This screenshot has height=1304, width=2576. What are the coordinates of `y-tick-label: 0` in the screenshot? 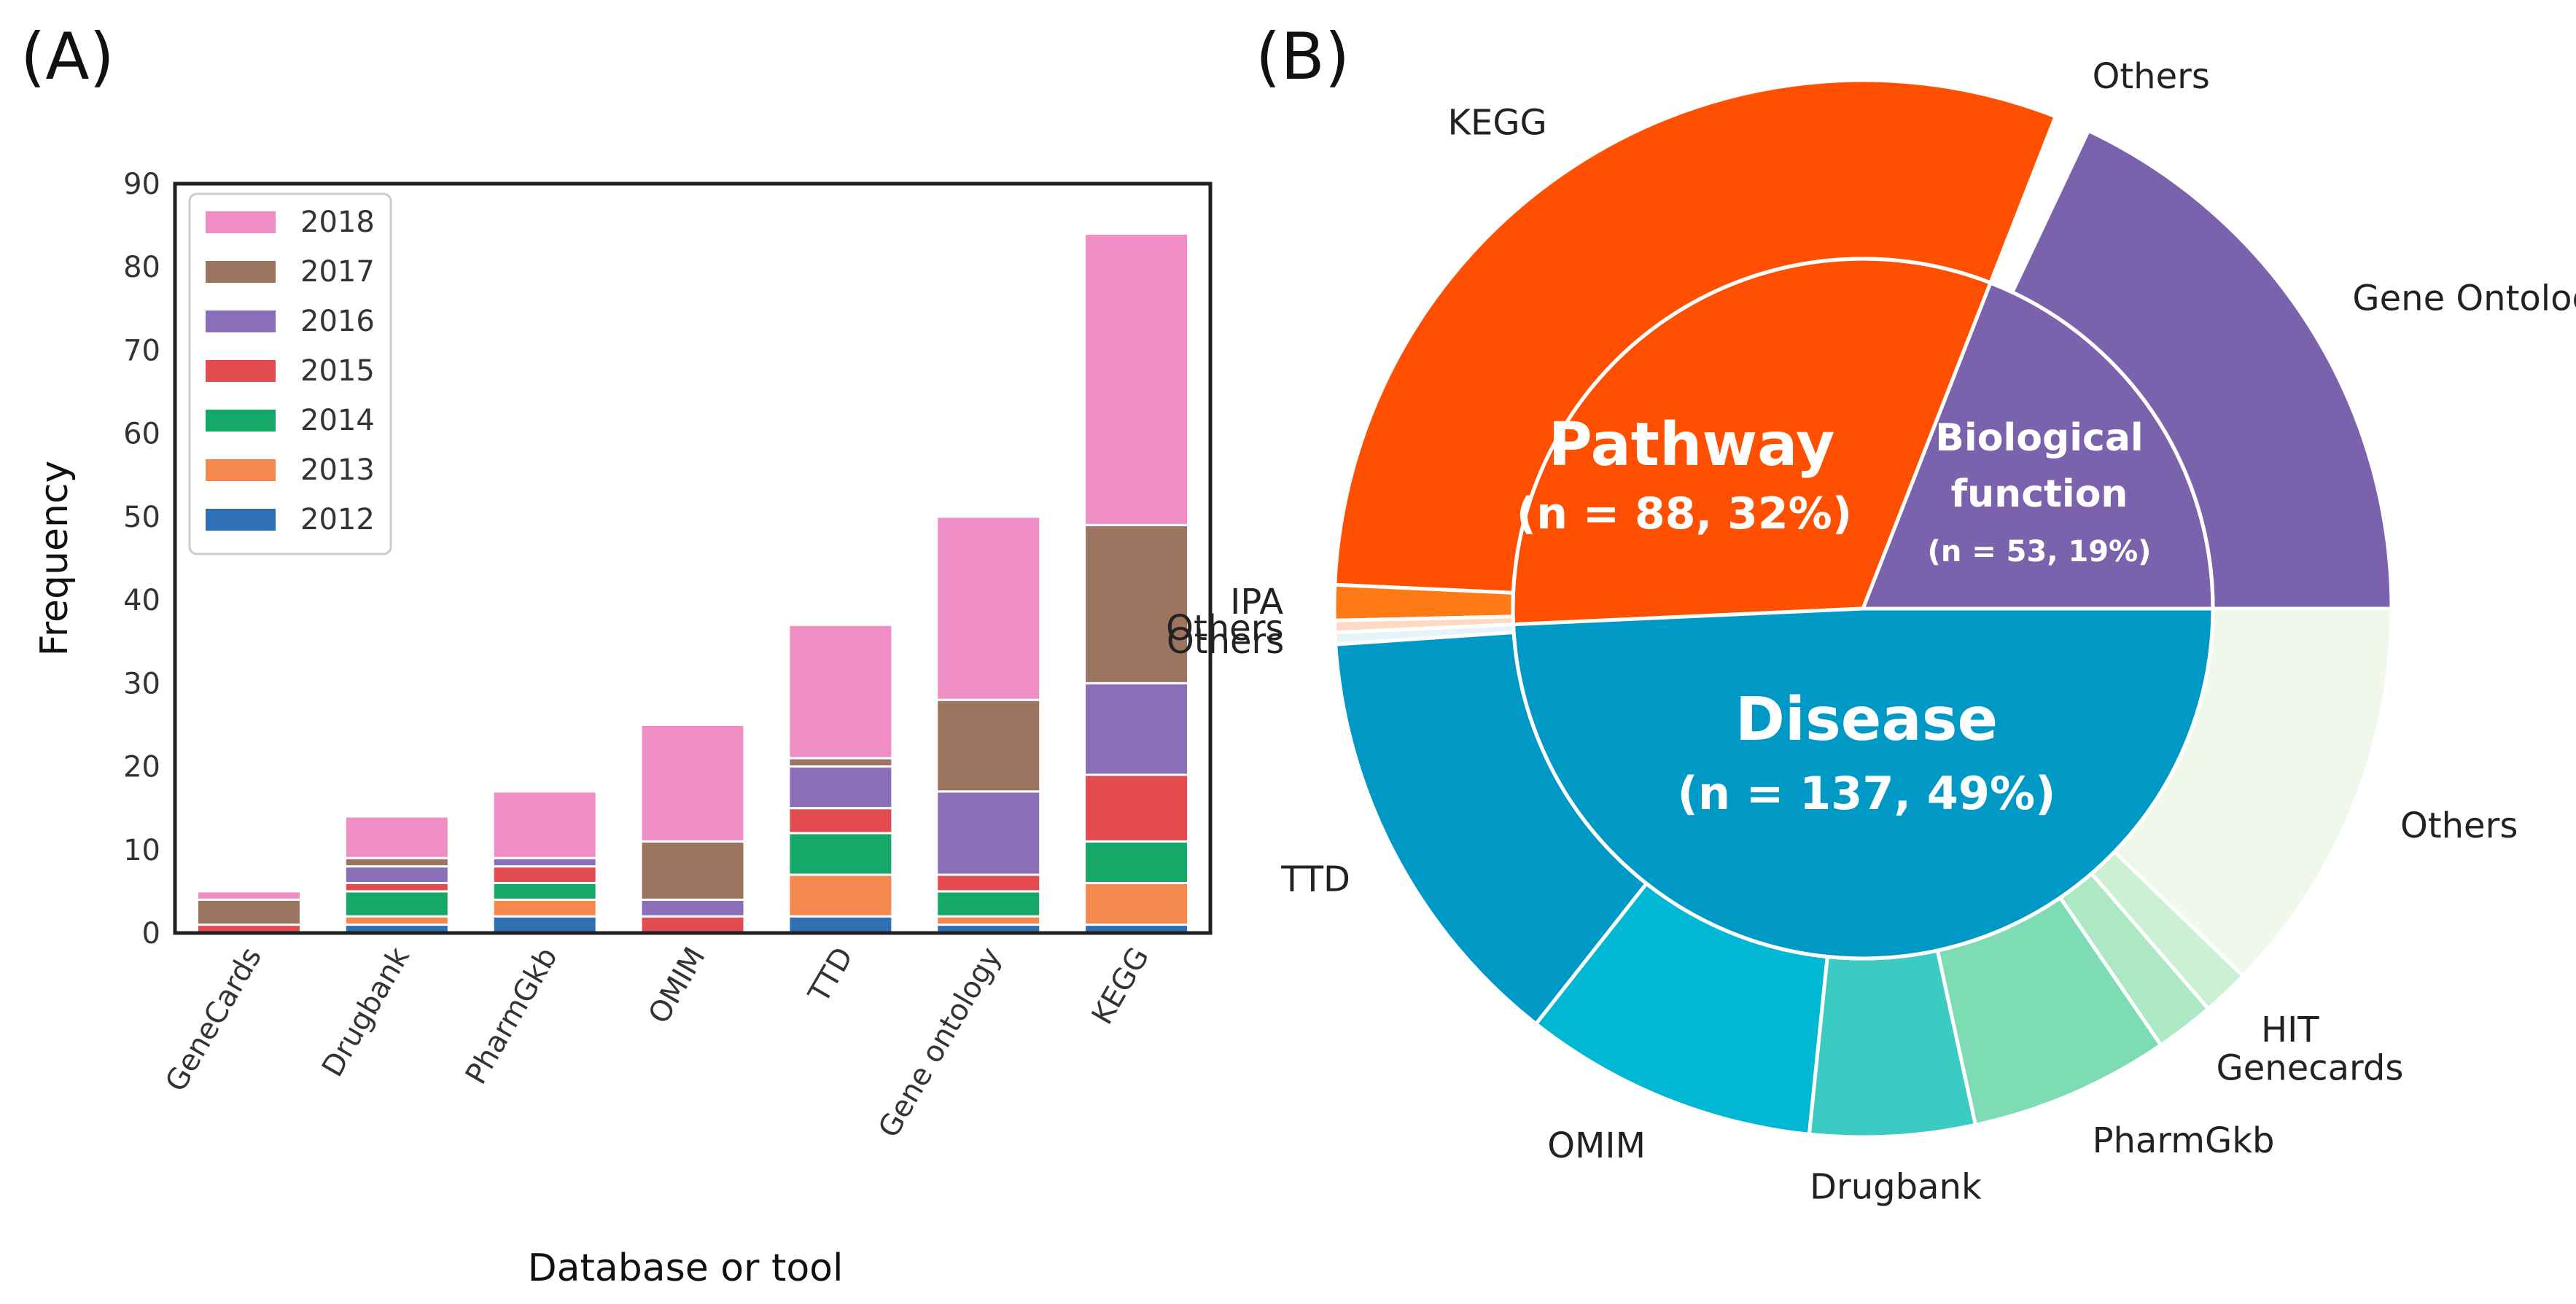 It's located at (151, 934).